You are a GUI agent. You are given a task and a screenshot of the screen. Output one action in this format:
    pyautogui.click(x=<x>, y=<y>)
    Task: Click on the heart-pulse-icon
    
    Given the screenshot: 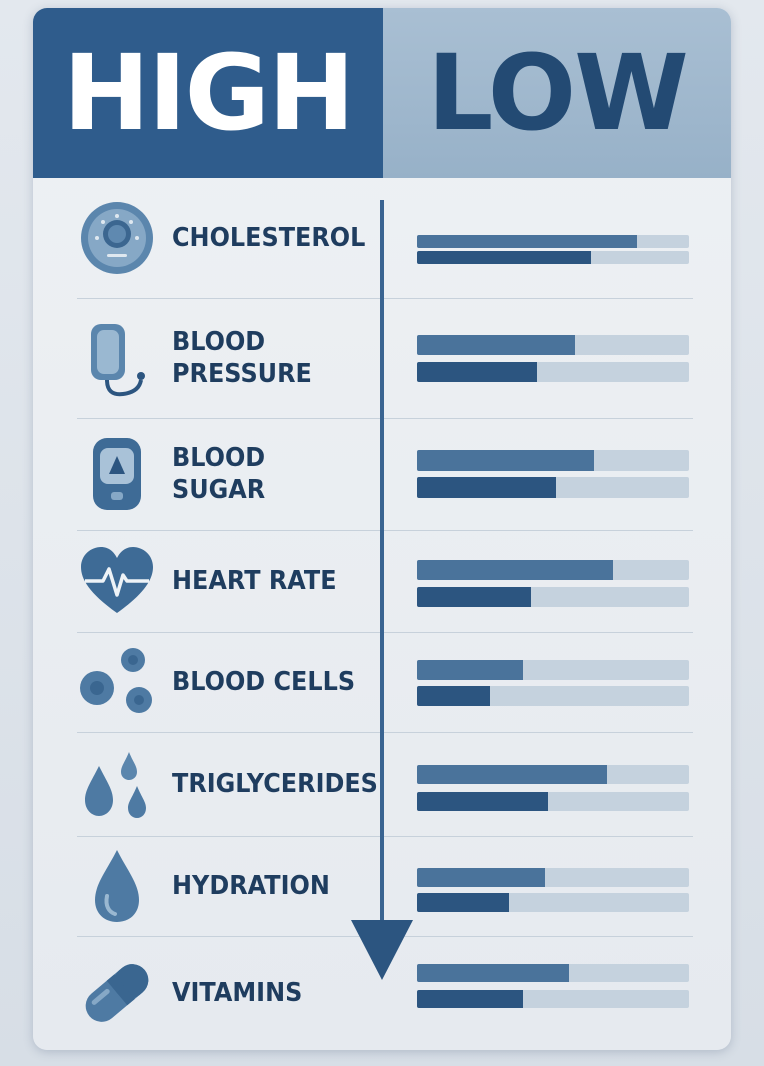 What is the action you would take?
    pyautogui.click(x=117, y=581)
    